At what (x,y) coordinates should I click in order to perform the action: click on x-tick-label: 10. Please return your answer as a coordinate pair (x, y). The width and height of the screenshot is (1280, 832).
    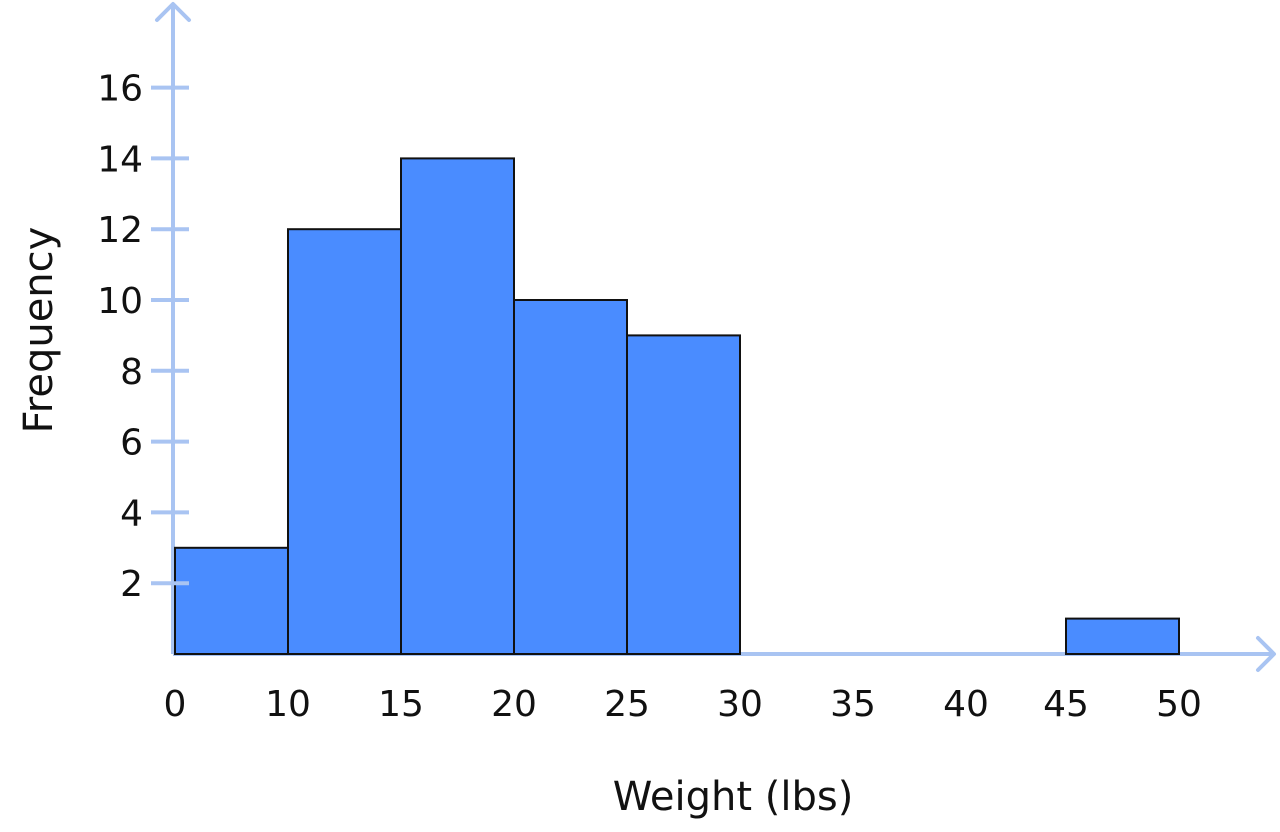
    Looking at the image, I should click on (288, 704).